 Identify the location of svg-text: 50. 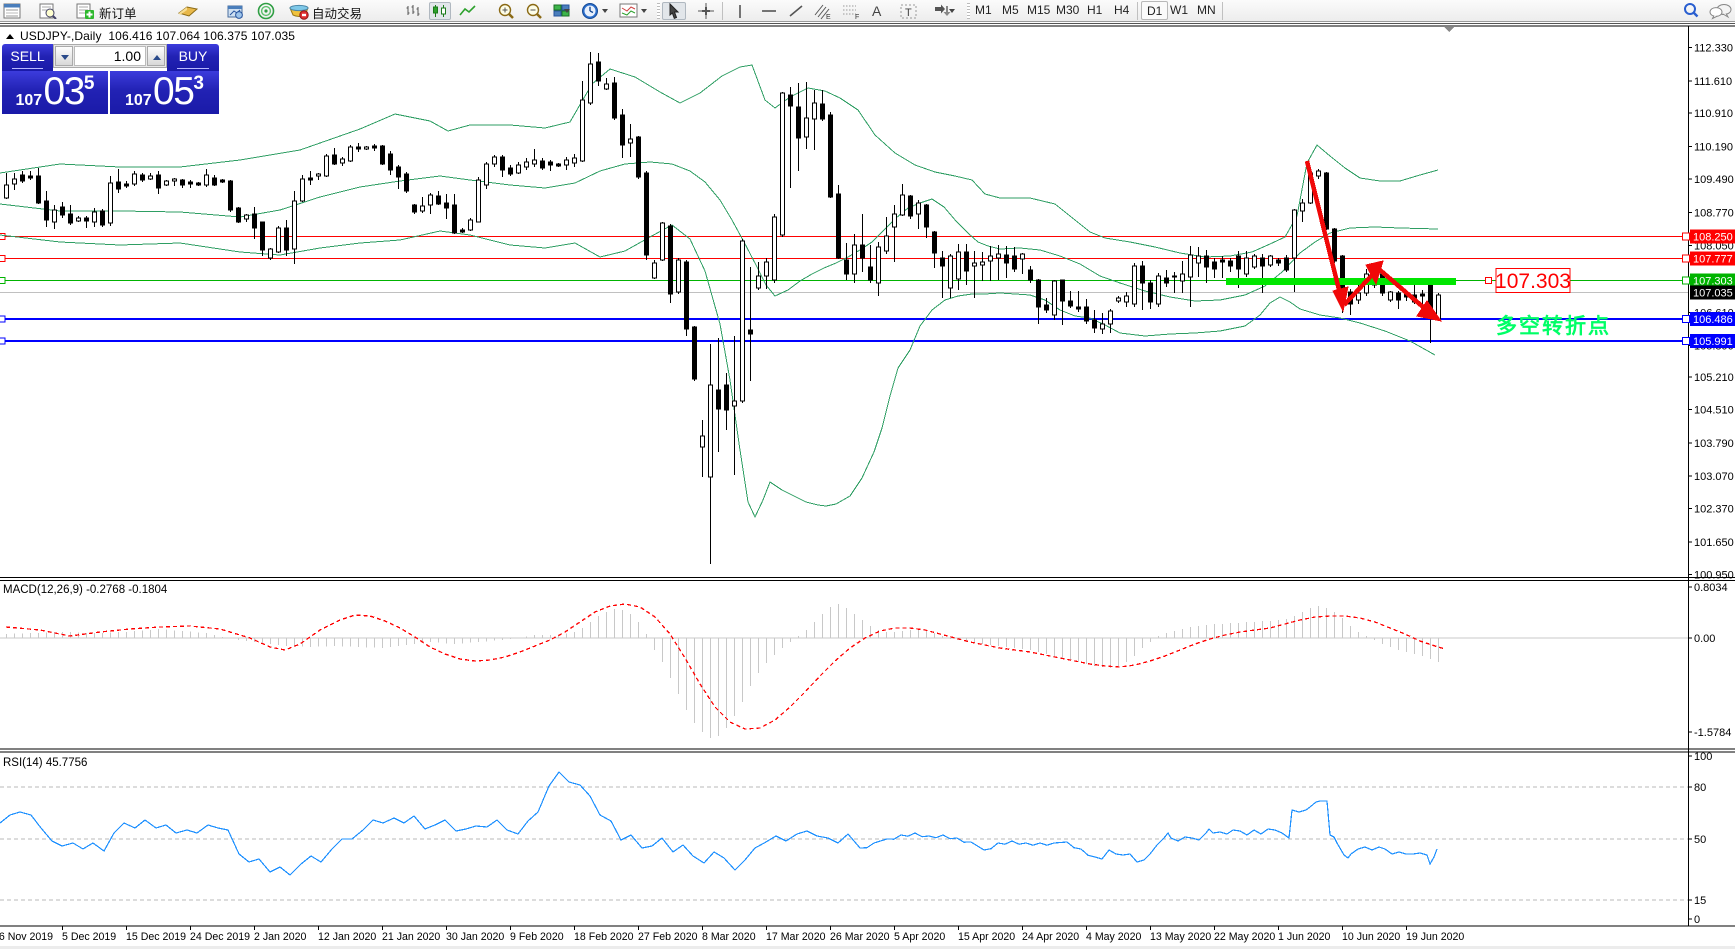
(1700, 840).